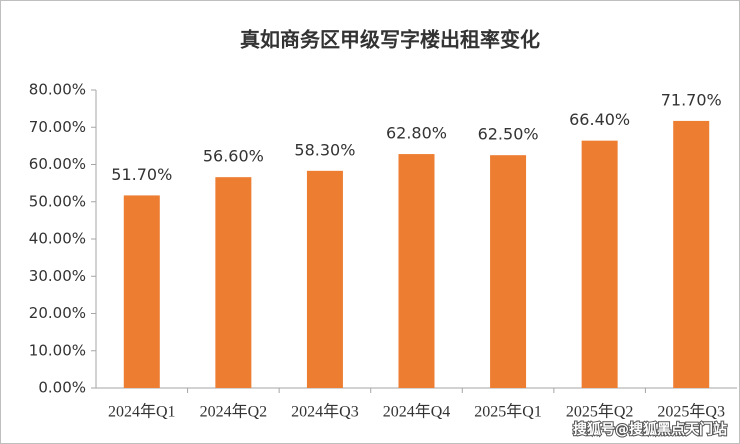 The height and width of the screenshot is (444, 740). Describe the element at coordinates (57, 239) in the screenshot. I see `y-tick-label: 40.00%` at that location.